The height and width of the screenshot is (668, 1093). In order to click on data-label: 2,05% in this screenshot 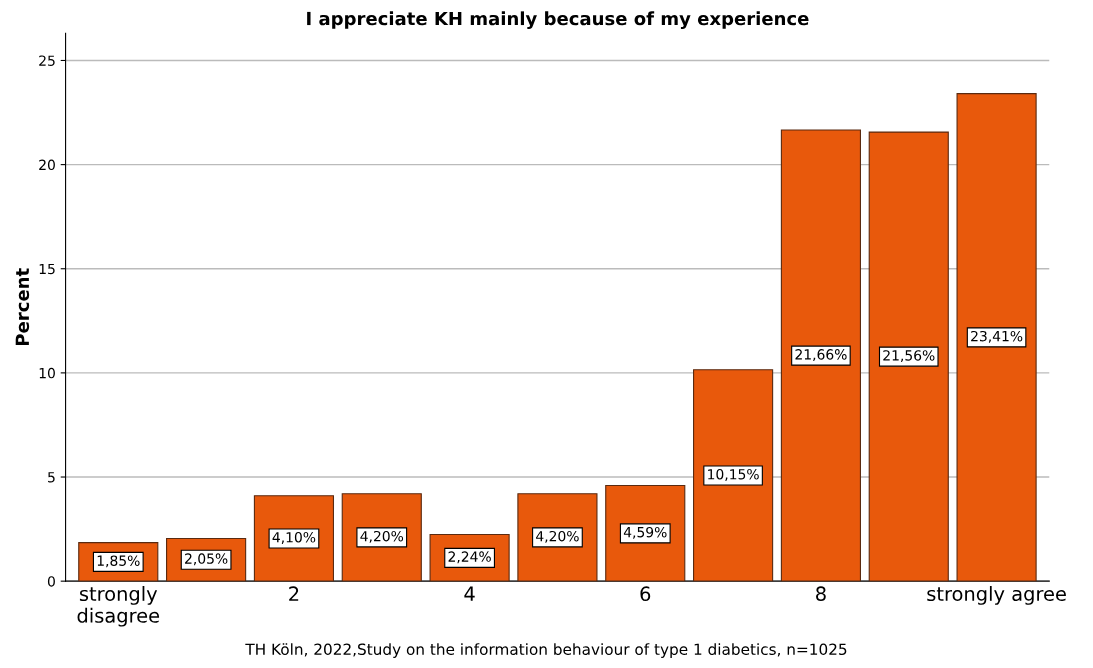, I will do `click(206, 559)`.